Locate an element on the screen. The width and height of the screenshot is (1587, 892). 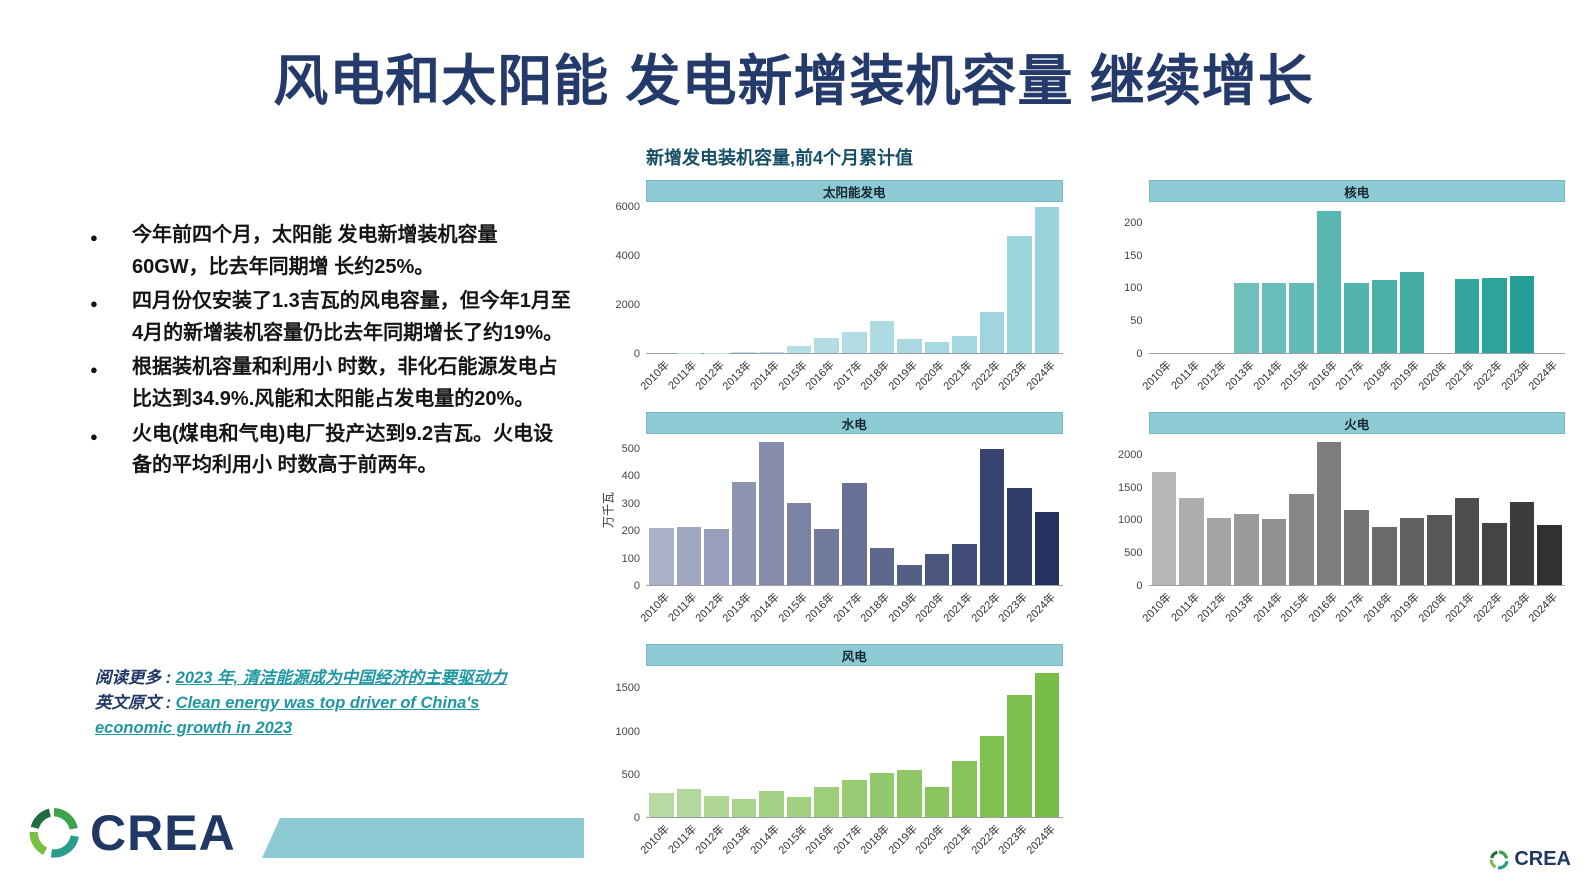
y-axis: 0 500 1000 1500 is located at coordinates (623, 745).